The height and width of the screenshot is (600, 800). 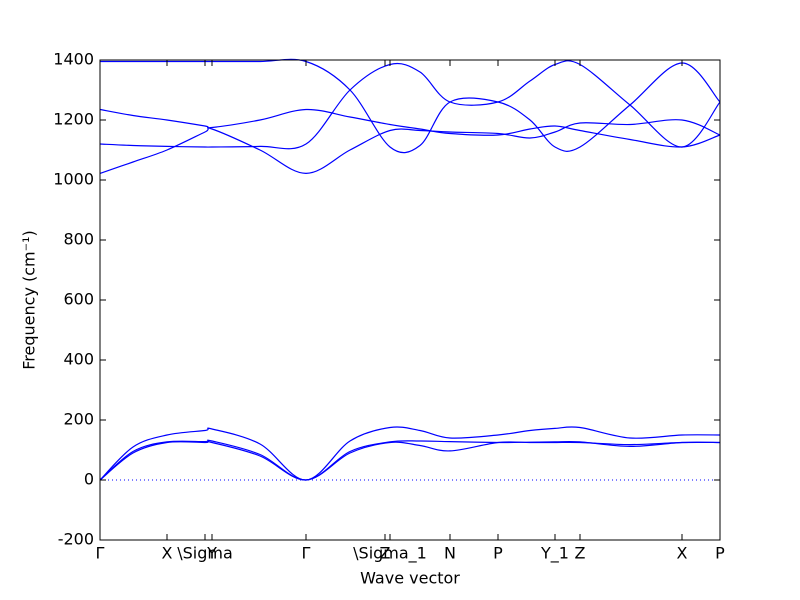 What do you see at coordinates (29, 299) in the screenshot?
I see `y-axis-label: Frequency (cm⁻¹)` at bounding box center [29, 299].